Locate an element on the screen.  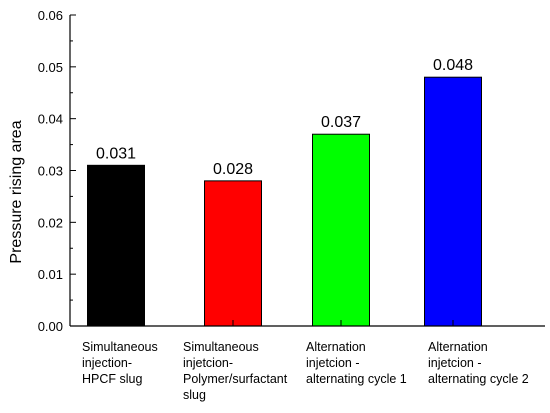
category-label-line: injetcion- is located at coordinates (208, 363).